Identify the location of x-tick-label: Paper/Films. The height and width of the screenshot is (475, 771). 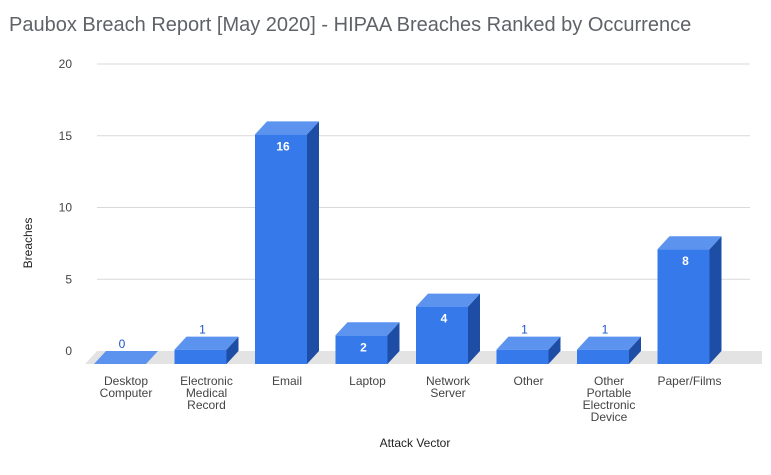
(689, 381).